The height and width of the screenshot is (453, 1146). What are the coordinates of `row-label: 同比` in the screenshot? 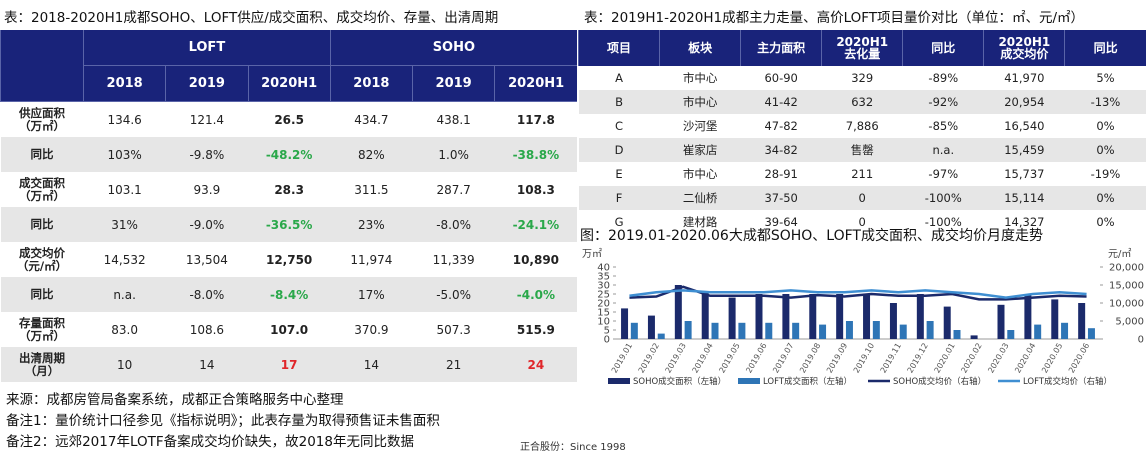 It's located at (42, 224).